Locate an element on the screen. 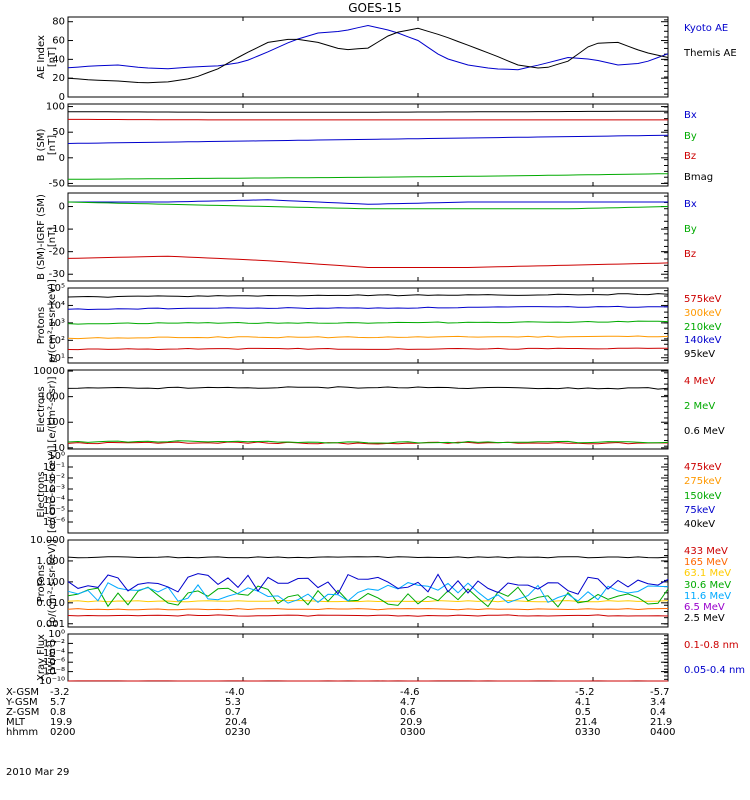 The image size is (750, 800). footer-row-label: hhmm is located at coordinates (22, 732).